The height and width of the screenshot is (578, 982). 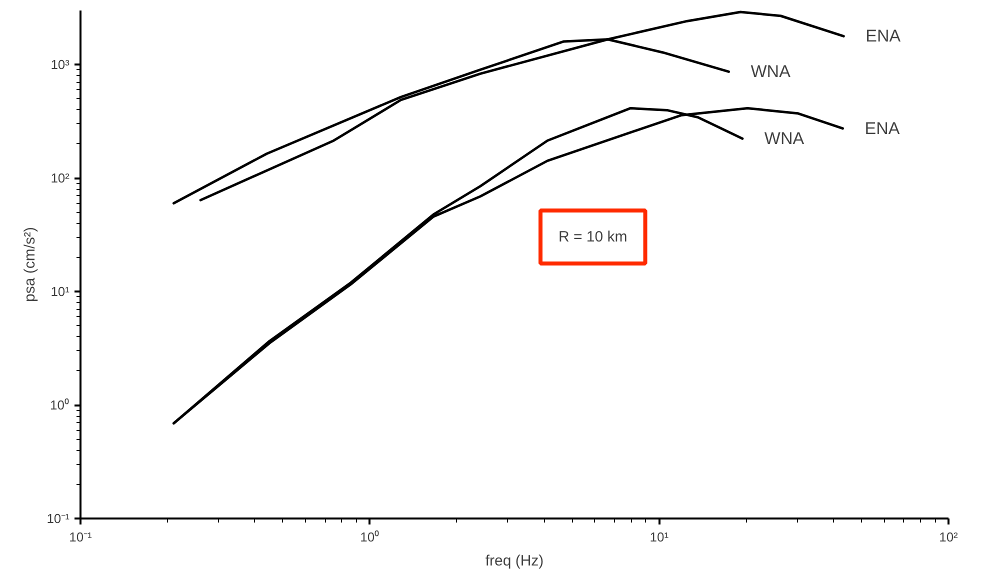 I want to click on y-axis-title: psa (cm/s²), so click(x=30, y=264).